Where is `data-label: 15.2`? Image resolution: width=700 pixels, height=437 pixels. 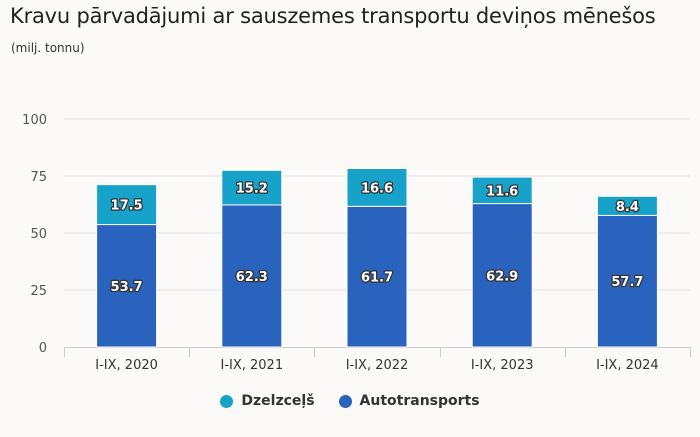 data-label: 15.2 is located at coordinates (252, 189).